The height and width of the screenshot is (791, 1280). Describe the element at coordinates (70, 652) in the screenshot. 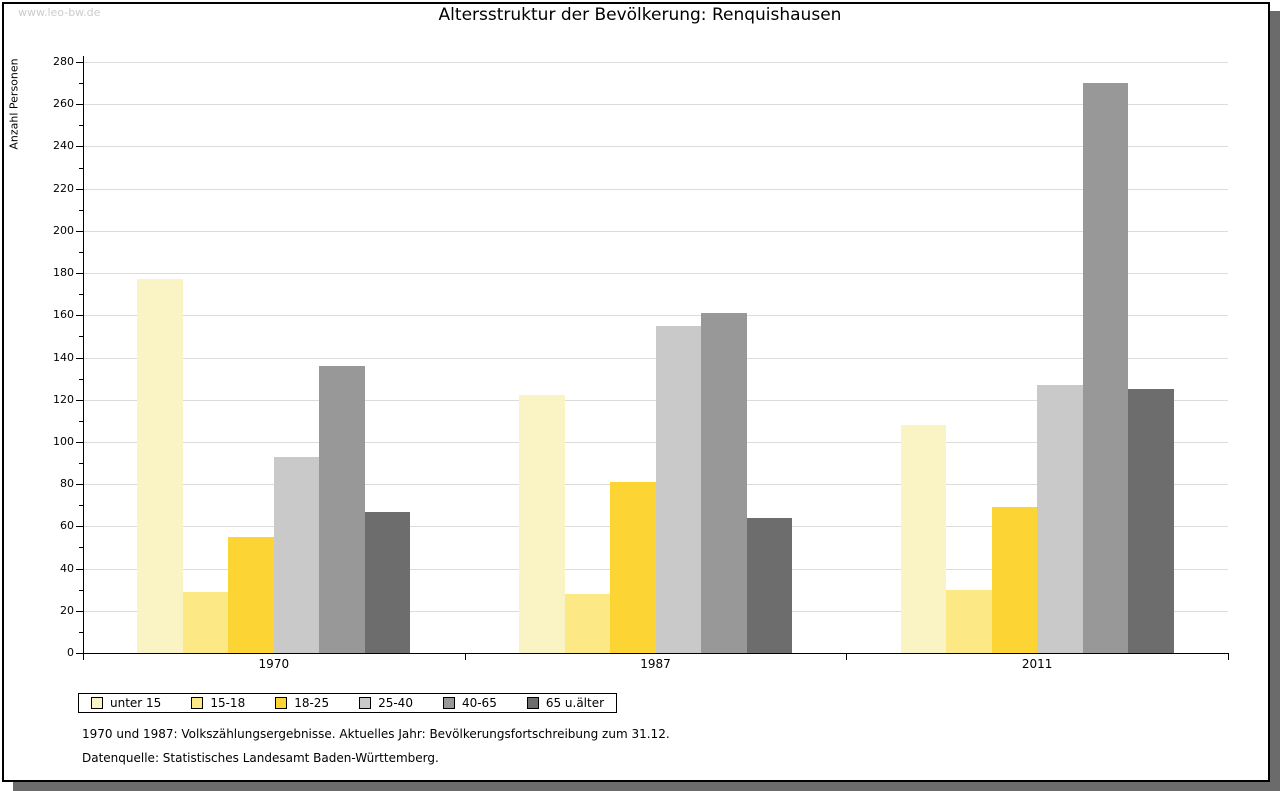

I see `y-axis-tick-label: 0` at that location.